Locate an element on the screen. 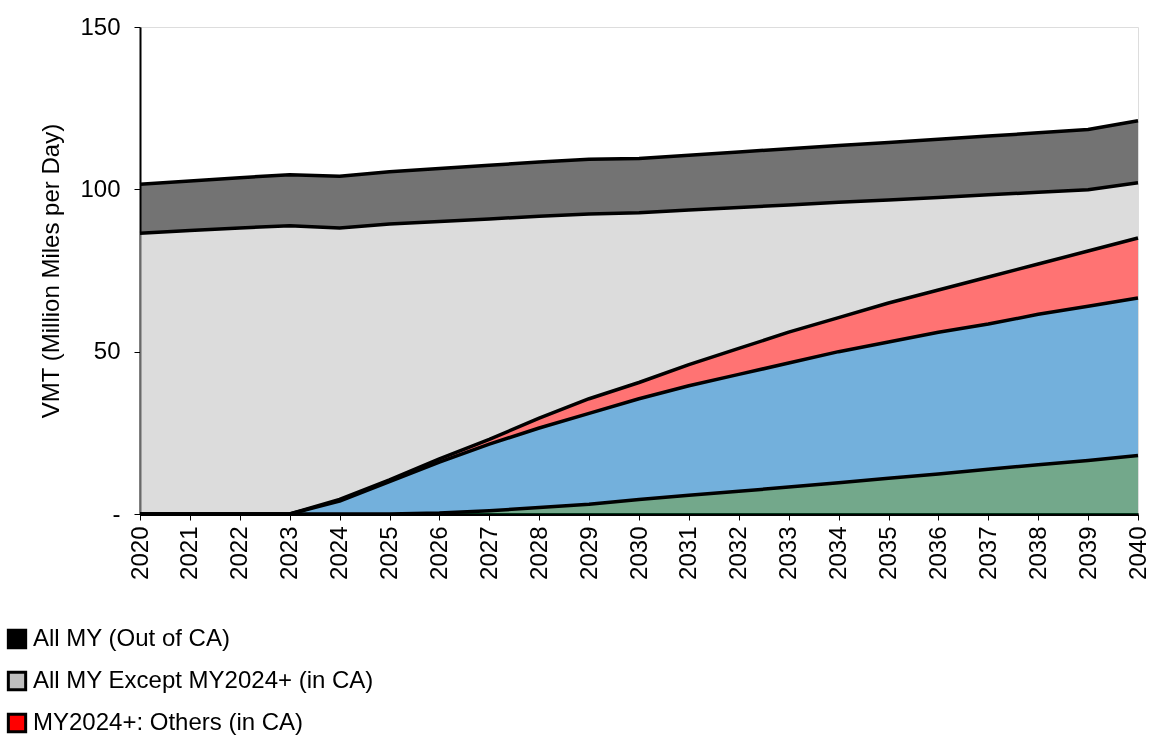  x-tick-label: 2032 is located at coordinates (738, 553).